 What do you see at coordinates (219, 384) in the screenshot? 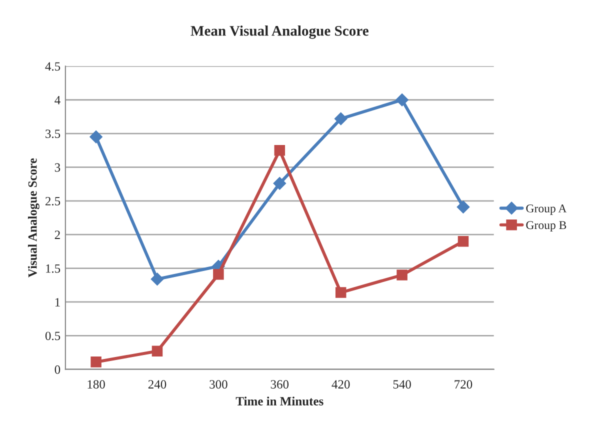
I see `x-tick-label: 300` at bounding box center [219, 384].